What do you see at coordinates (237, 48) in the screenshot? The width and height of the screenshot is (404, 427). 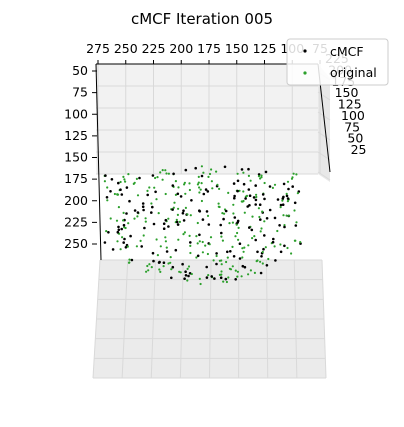 I see `x-tick-label: 150` at bounding box center [237, 48].